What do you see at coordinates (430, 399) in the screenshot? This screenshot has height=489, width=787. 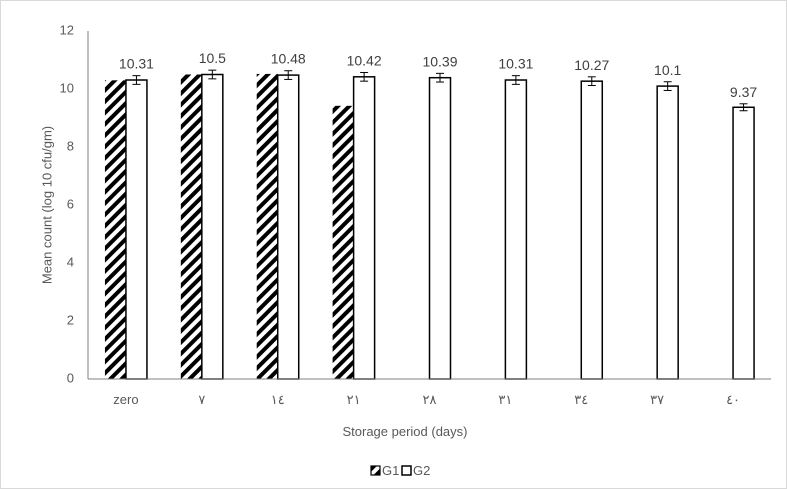 I see `x-tick-label: ٢٨` at bounding box center [430, 399].